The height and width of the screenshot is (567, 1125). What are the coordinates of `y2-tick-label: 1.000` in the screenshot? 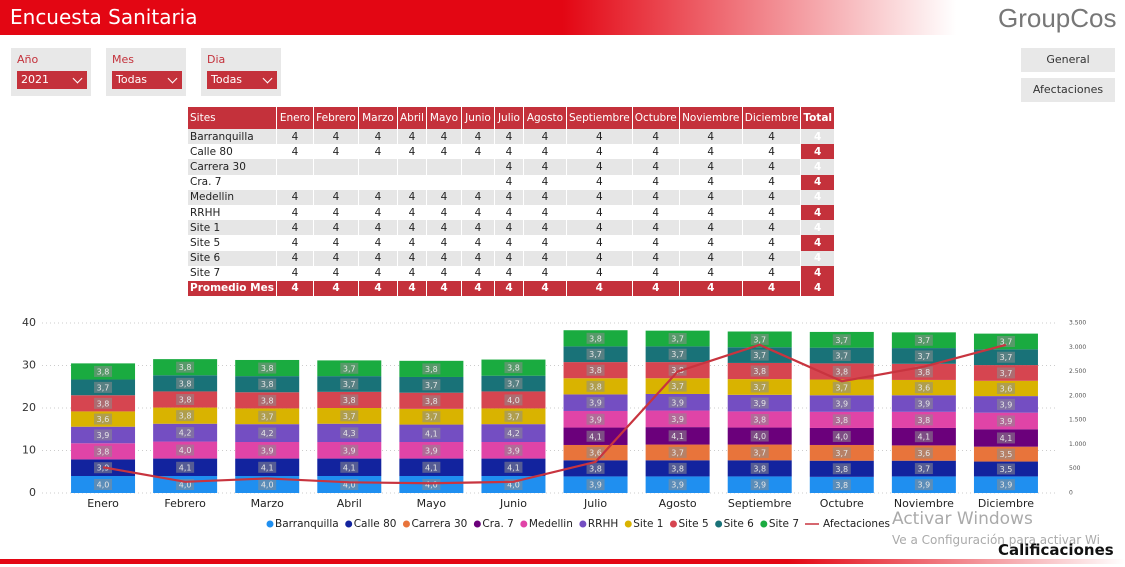 It's located at (1077, 444).